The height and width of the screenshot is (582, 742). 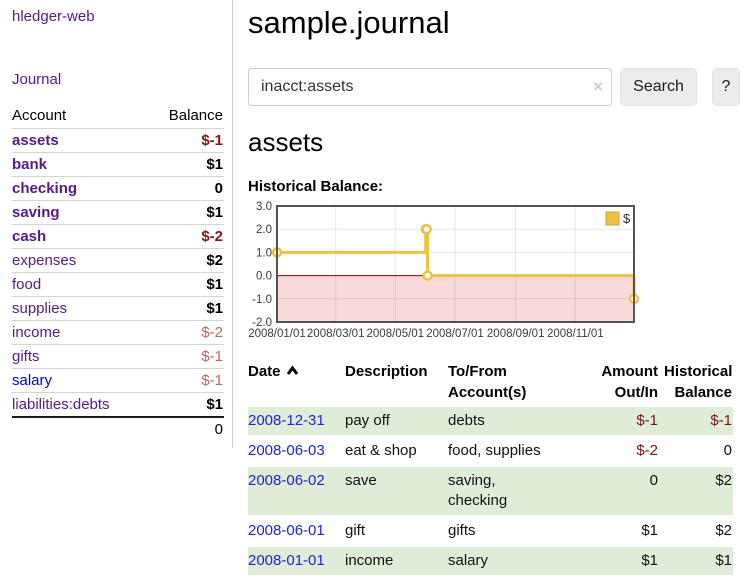 What do you see at coordinates (629, 382) in the screenshot?
I see `register-header-amount: Amount Out/In` at bounding box center [629, 382].